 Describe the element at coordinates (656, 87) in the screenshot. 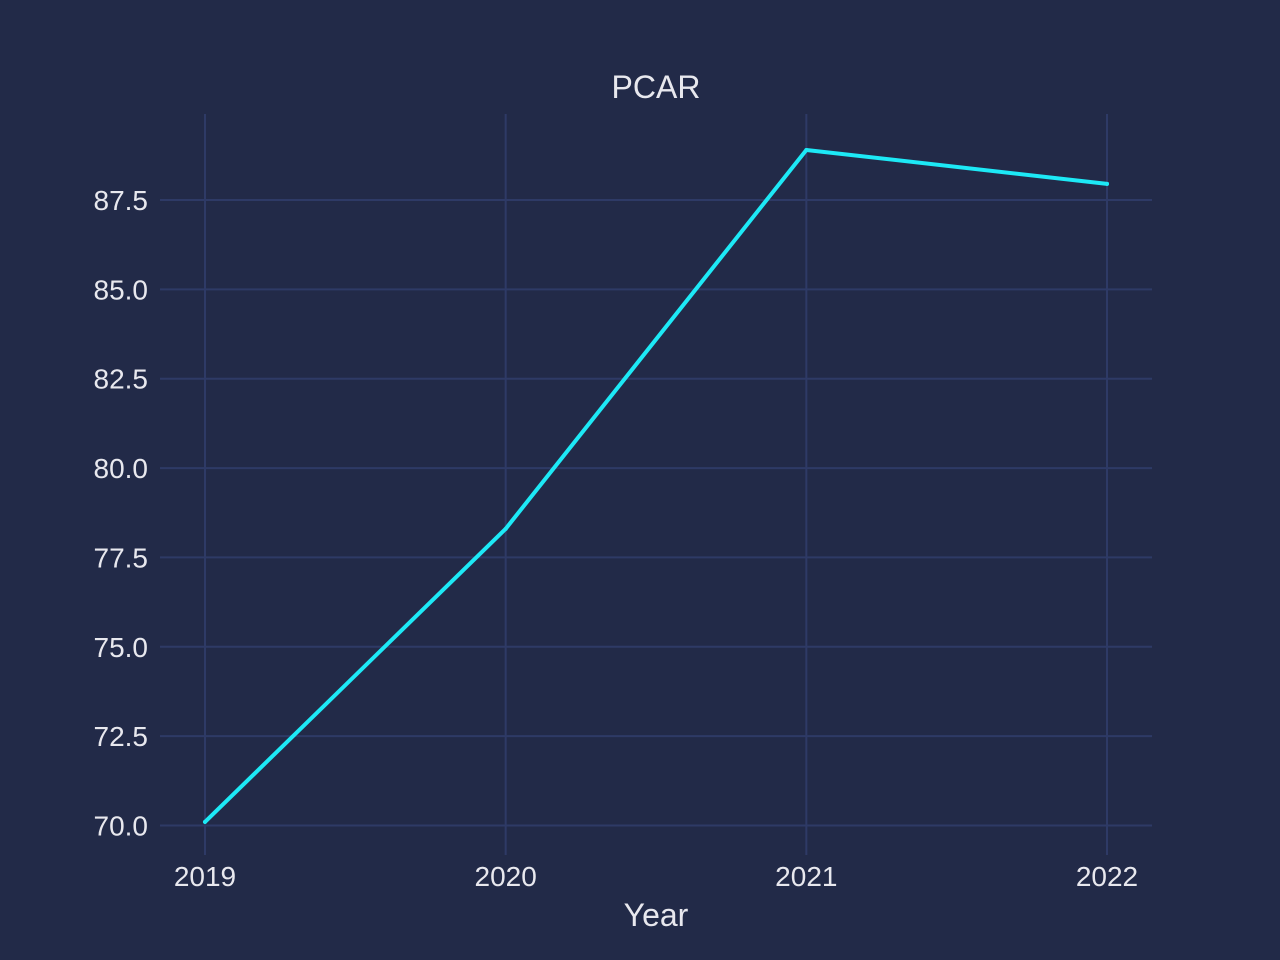

I see `chart-title: PCAR` at that location.